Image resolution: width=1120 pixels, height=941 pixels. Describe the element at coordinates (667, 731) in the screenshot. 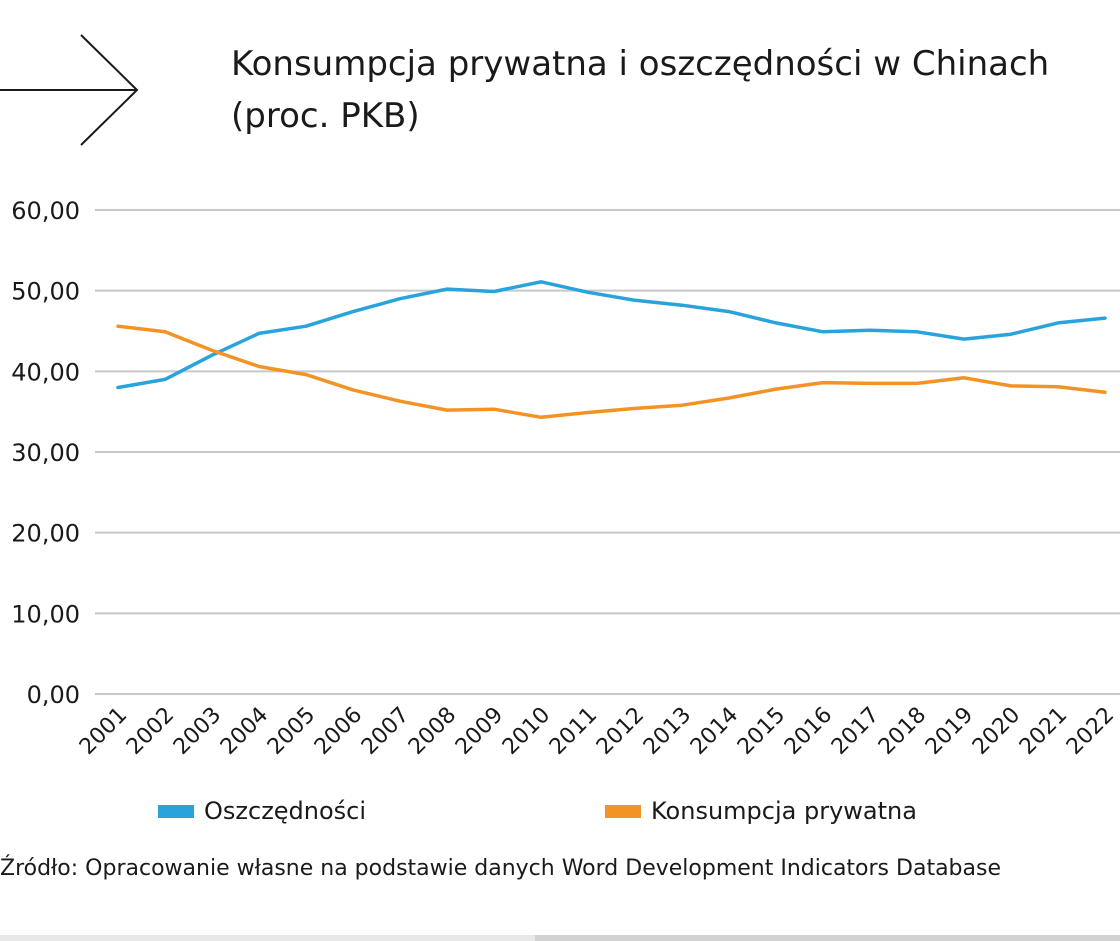

I see `x-tick-label: 2013` at that location.